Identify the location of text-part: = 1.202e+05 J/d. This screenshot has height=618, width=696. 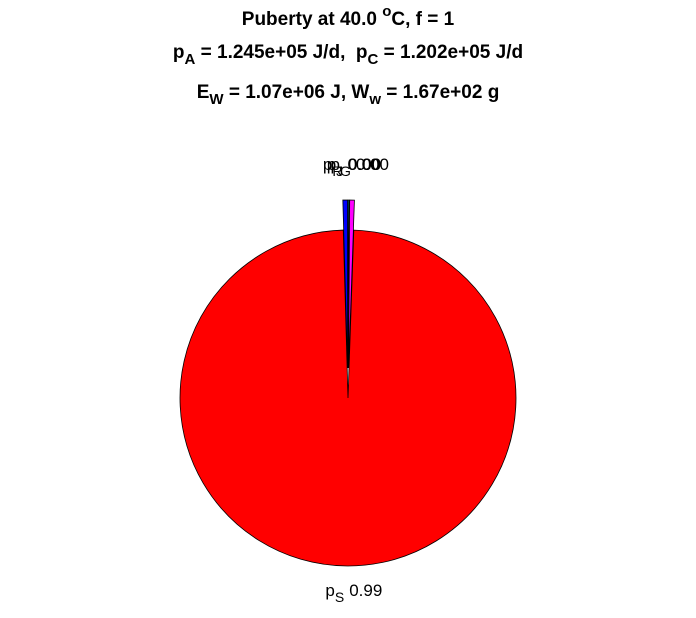
(450, 52).